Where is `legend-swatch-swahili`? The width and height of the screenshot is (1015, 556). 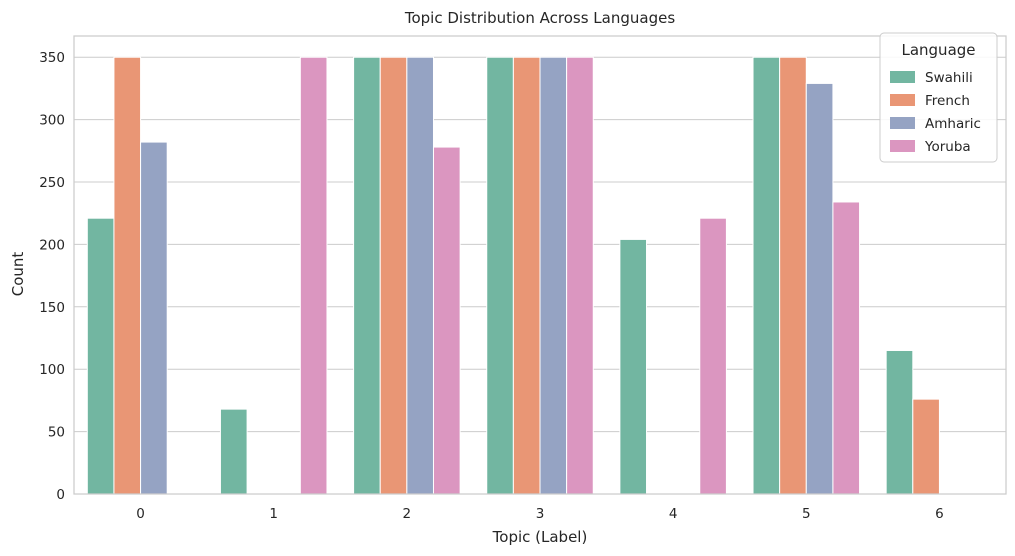
legend-swatch-swahili is located at coordinates (902, 77).